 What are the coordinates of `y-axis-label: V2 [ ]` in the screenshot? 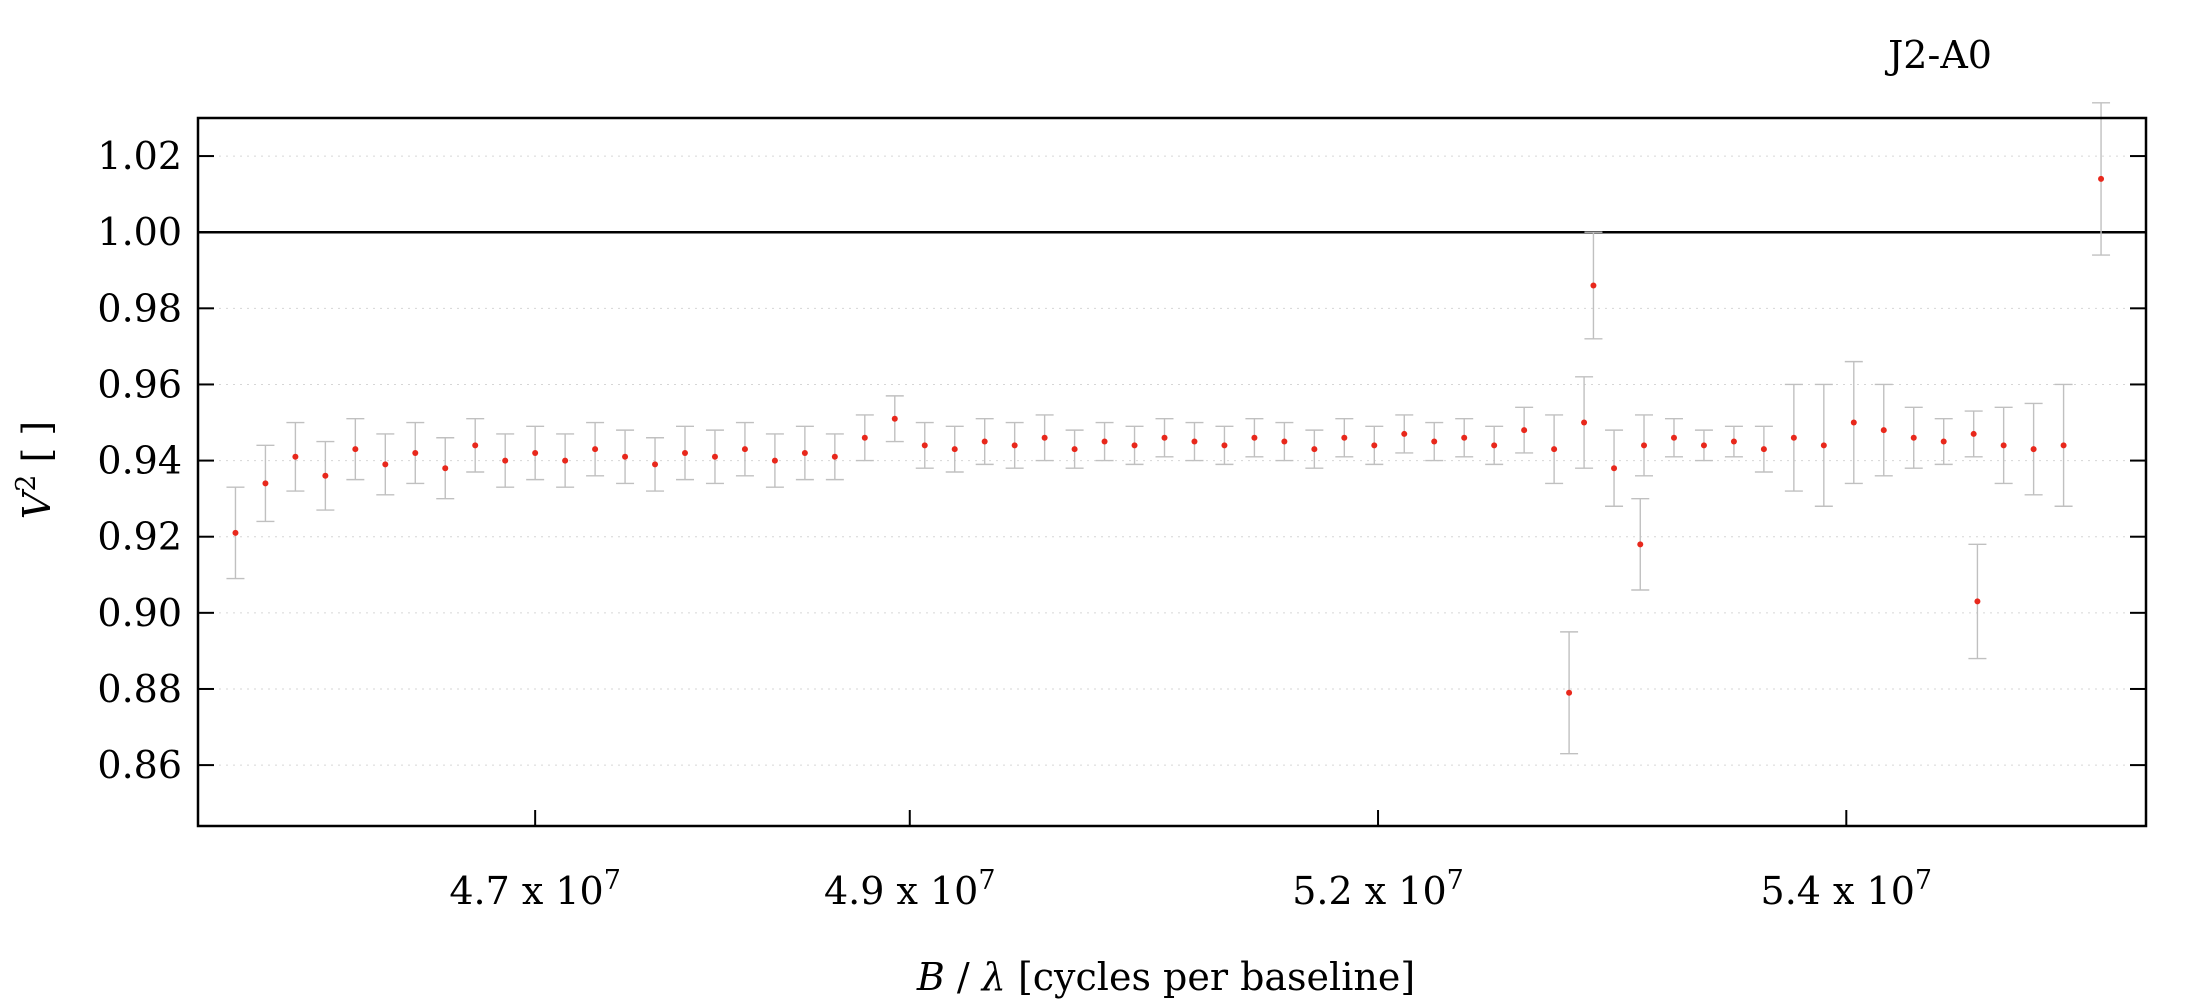 It's located at (35, 470).